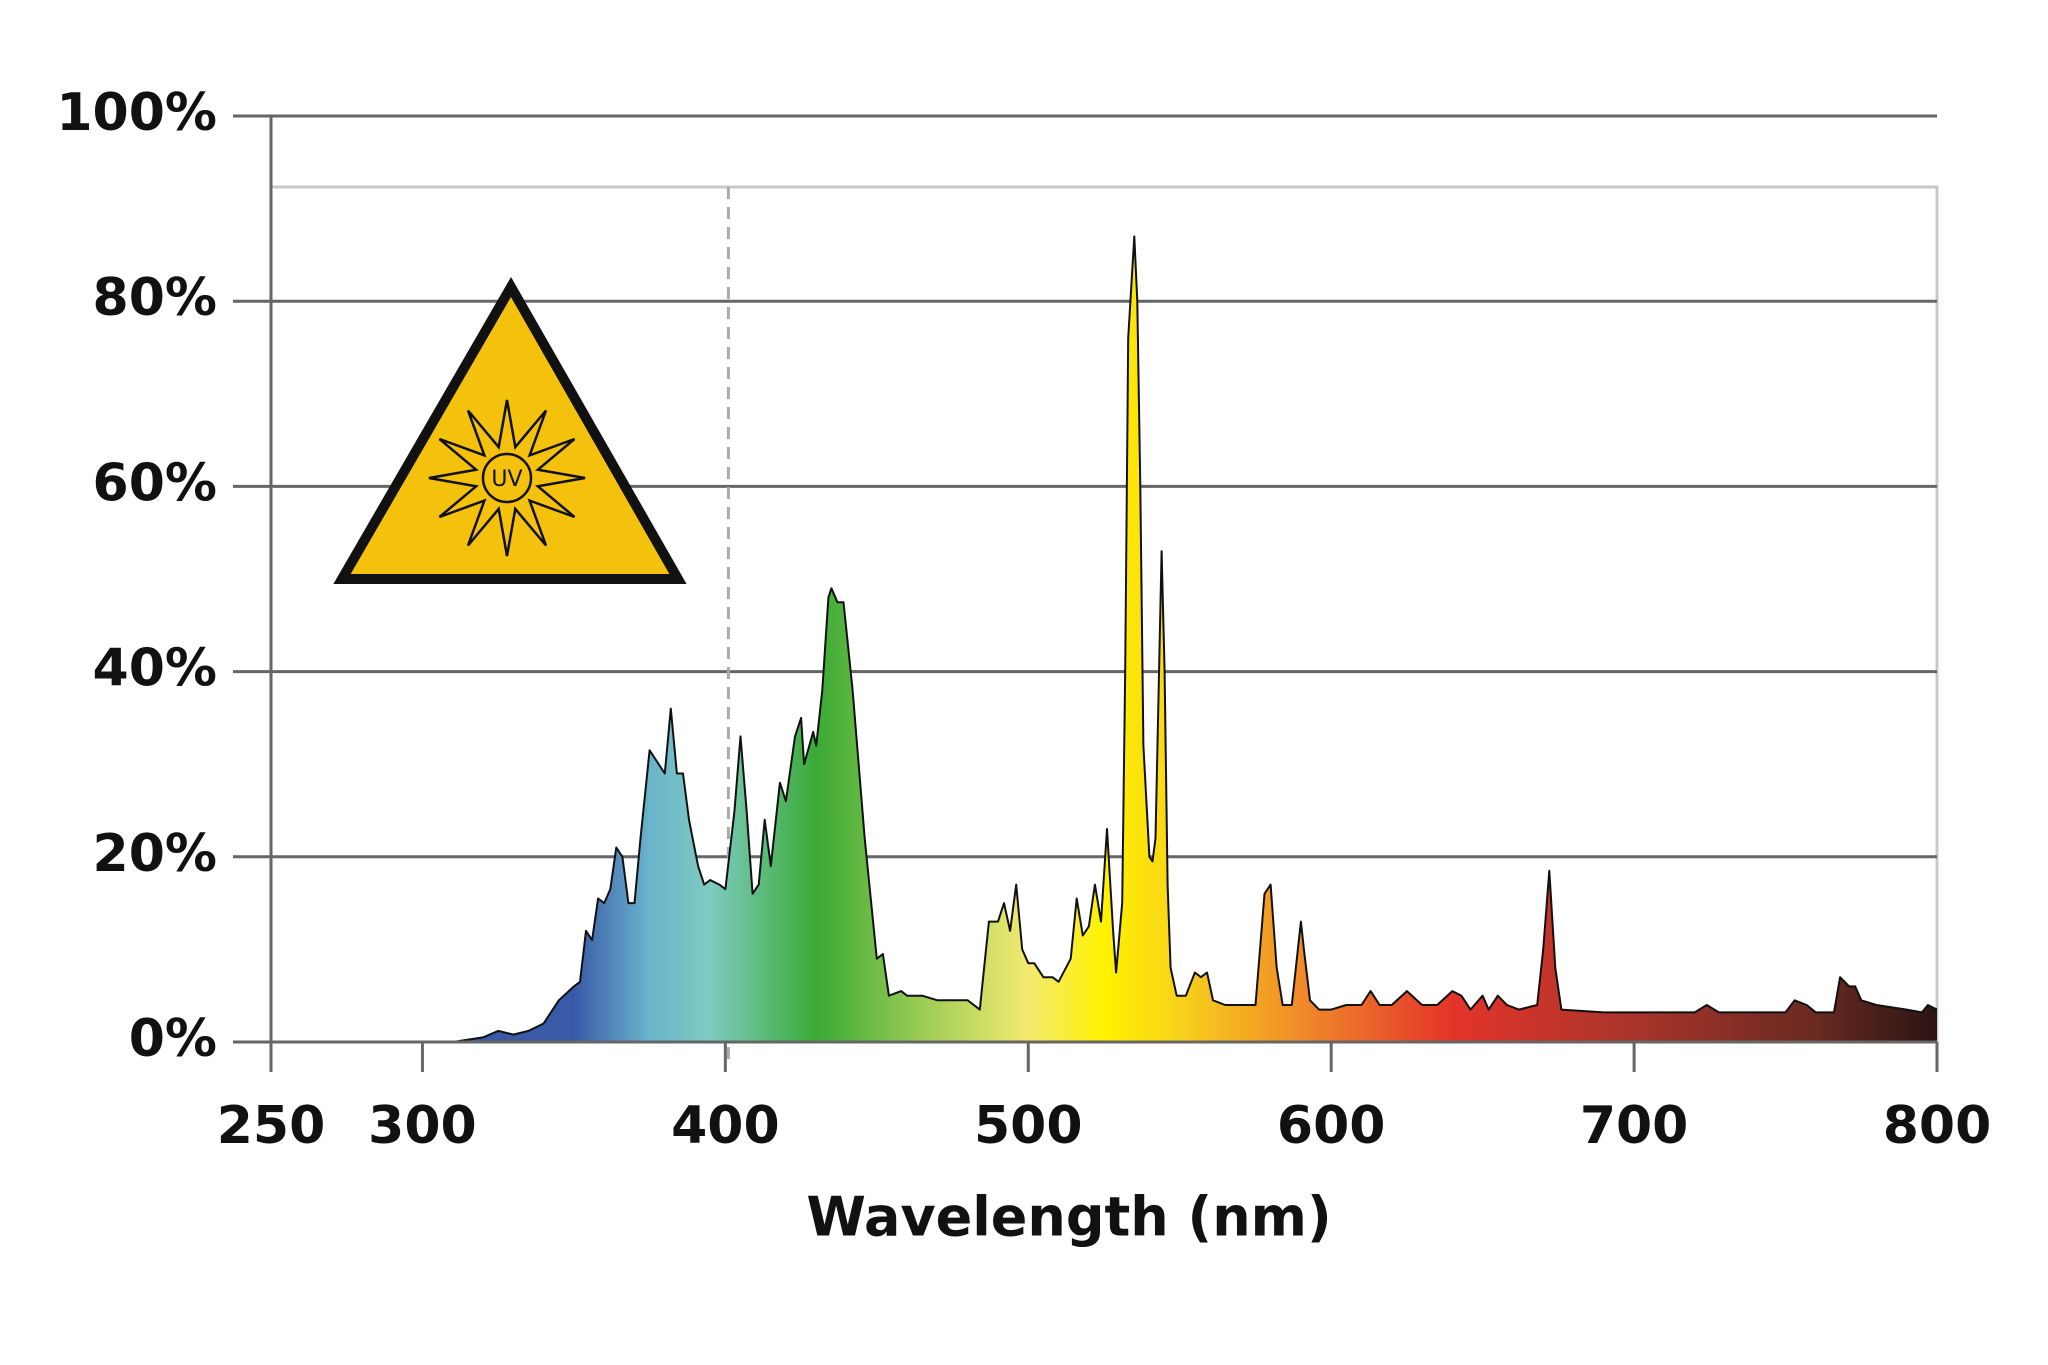 The width and height of the screenshot is (2048, 1365). What do you see at coordinates (1634, 1126) in the screenshot?
I see `x-tick-label: 700` at bounding box center [1634, 1126].